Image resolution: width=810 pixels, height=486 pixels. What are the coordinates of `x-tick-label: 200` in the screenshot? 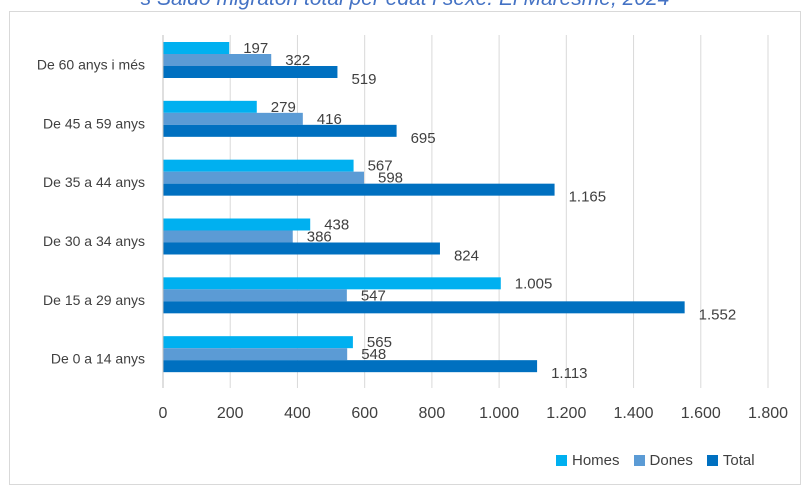 It's located at (230, 413).